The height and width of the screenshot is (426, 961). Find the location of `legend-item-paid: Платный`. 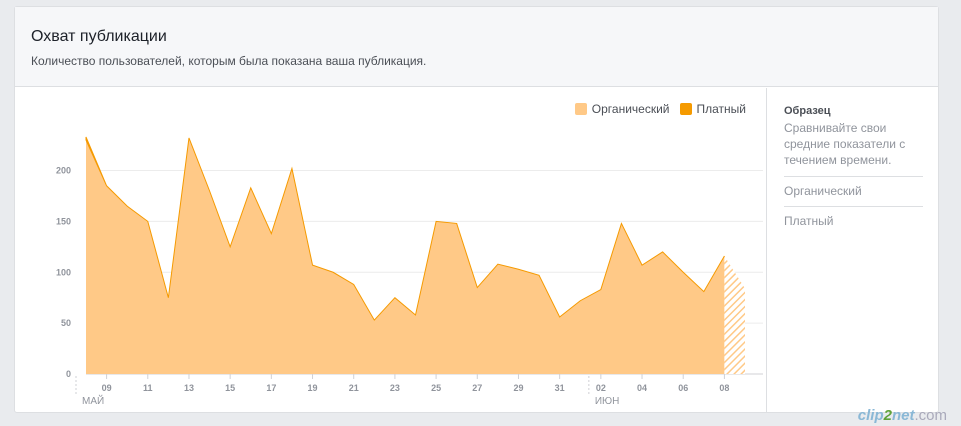

legend-item-paid: Платный is located at coordinates (713, 109).